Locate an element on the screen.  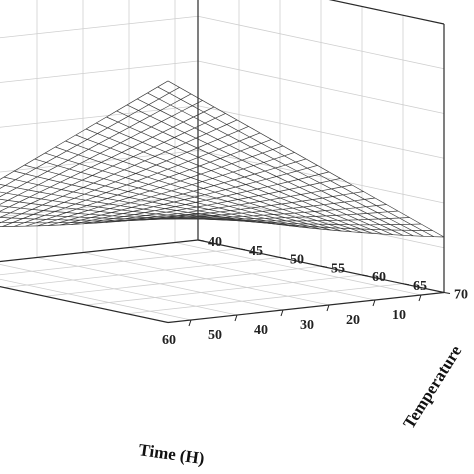
y-tick-label-0: 40 is located at coordinates (215, 242).